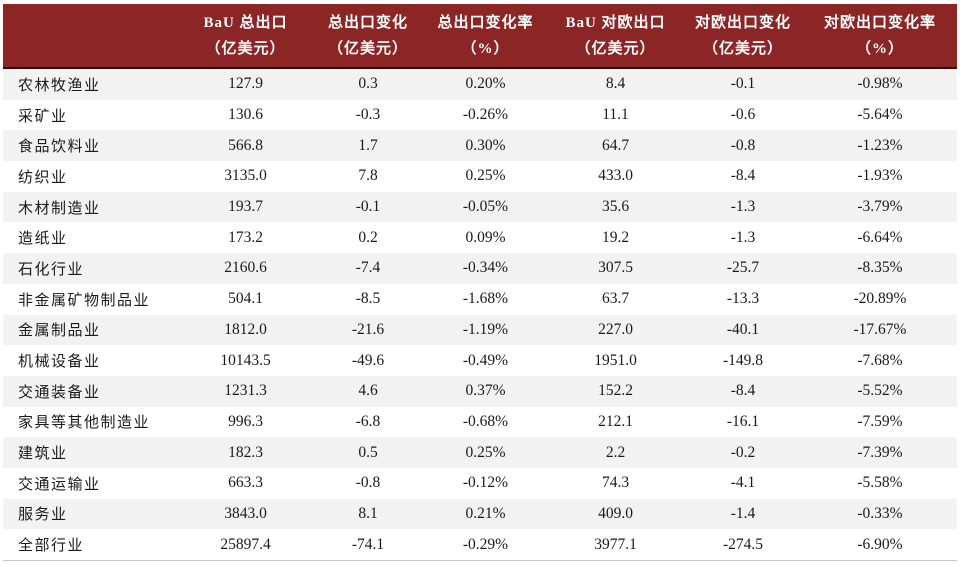 The width and height of the screenshot is (960, 565). What do you see at coordinates (743, 421) in the screenshot?
I see `data-cell: -16.1` at bounding box center [743, 421].